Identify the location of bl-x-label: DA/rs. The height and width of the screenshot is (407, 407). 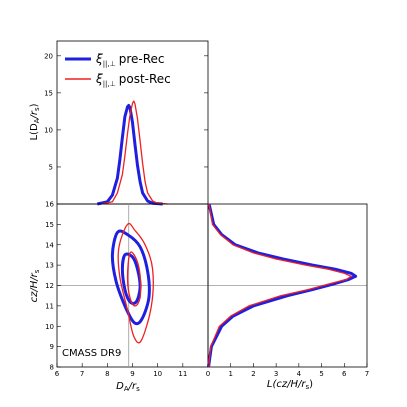
(128, 387).